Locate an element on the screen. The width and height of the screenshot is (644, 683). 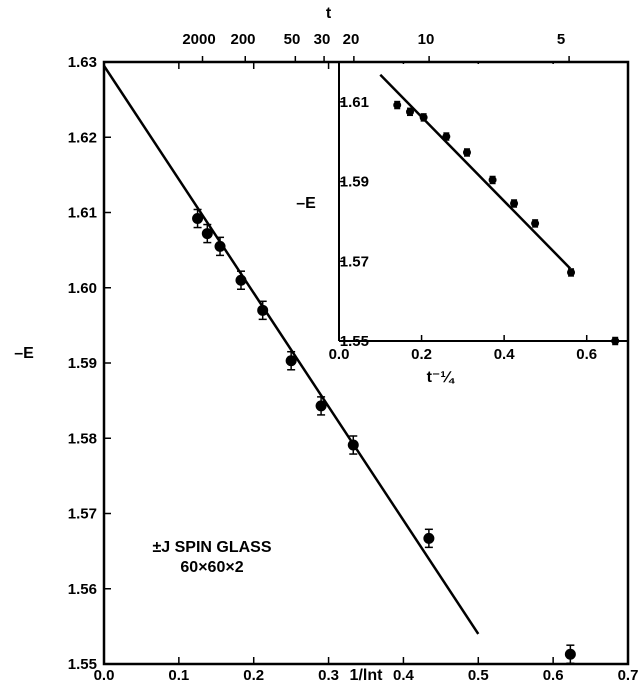
inset-y-tick-label: 1.57 is located at coordinates (354, 261).